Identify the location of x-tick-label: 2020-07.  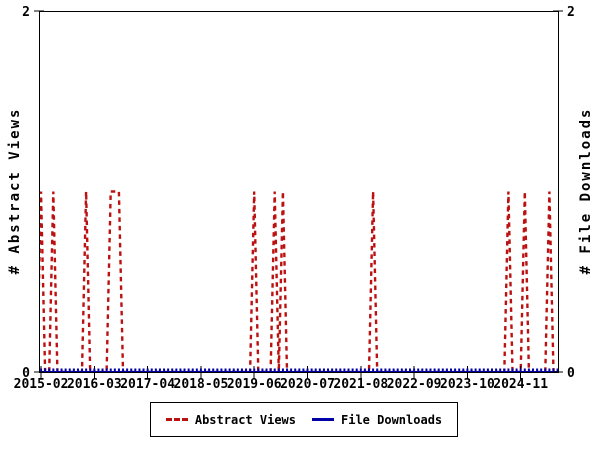
(307, 384).